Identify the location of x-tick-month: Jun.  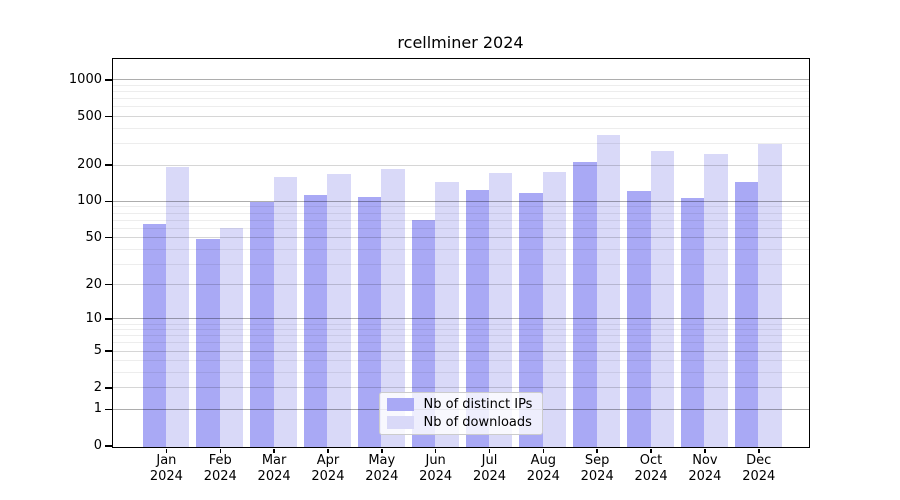
(435, 460).